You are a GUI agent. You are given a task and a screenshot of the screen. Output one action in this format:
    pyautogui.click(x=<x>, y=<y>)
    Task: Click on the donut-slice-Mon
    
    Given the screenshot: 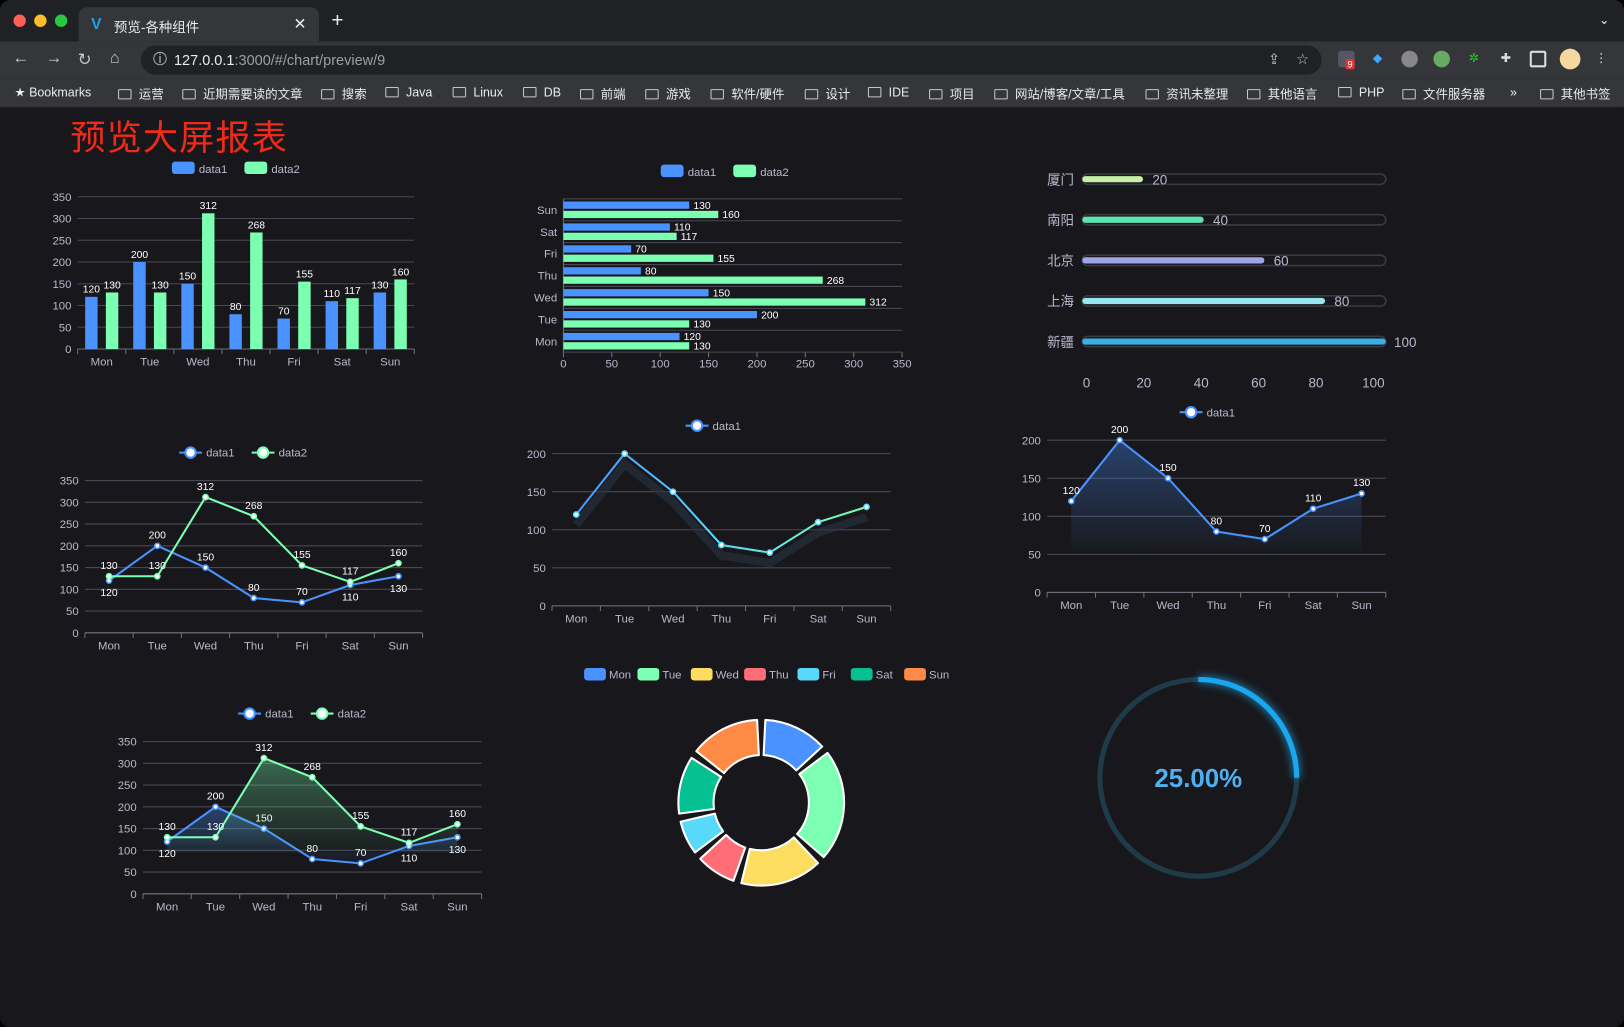 What is the action you would take?
    pyautogui.click(x=793, y=745)
    